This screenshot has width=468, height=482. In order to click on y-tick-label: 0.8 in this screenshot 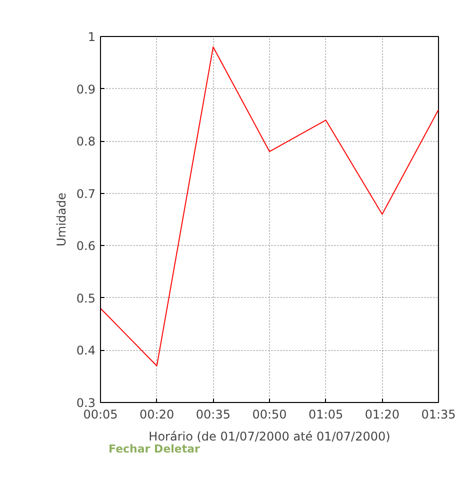, I will do `click(86, 141)`.